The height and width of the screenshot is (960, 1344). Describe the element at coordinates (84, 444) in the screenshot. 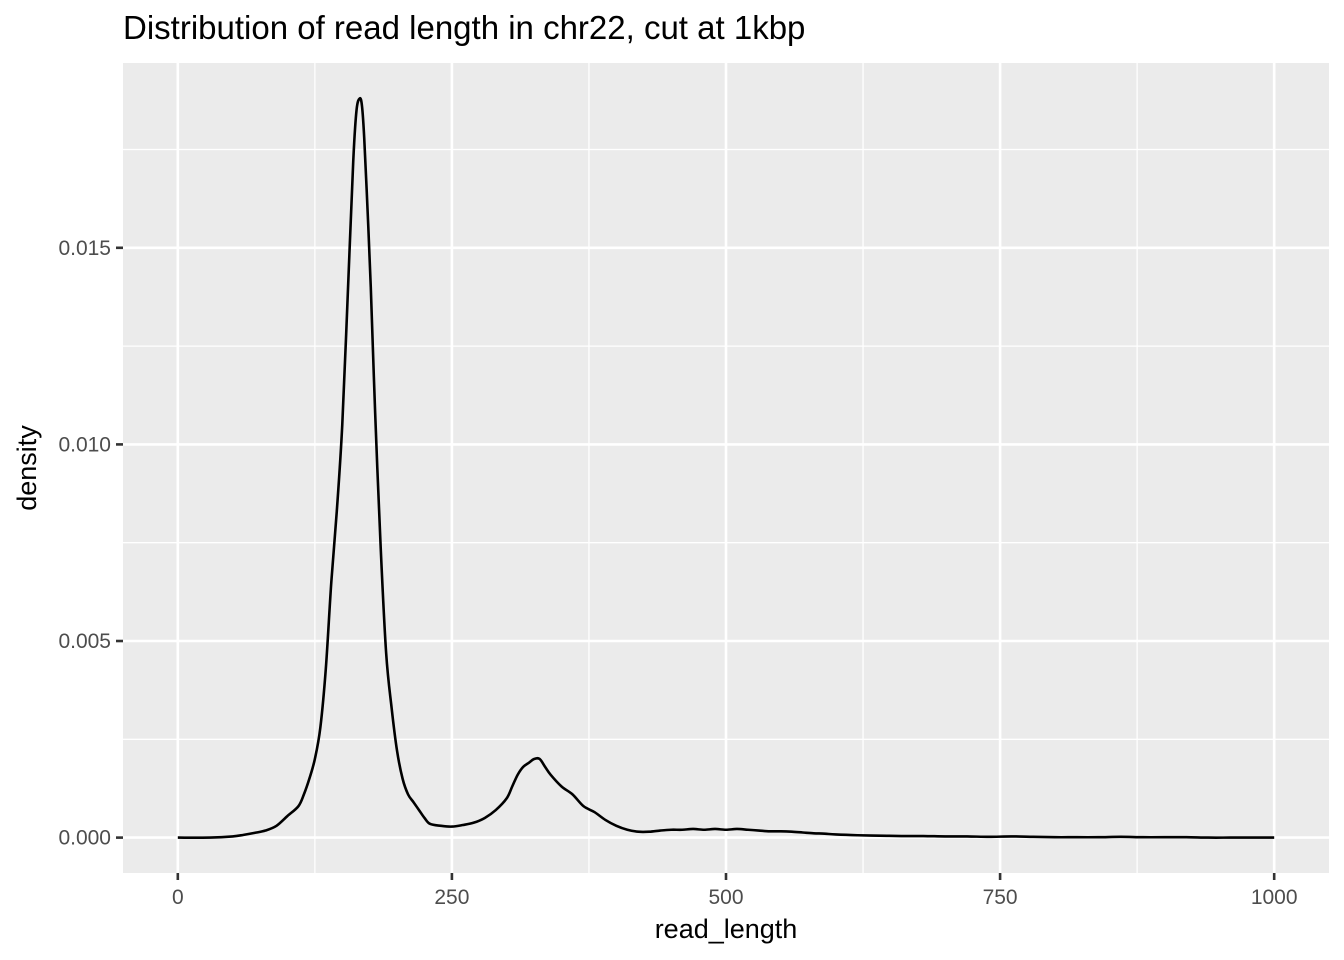

I see `y-tick-label: 0.010` at that location.